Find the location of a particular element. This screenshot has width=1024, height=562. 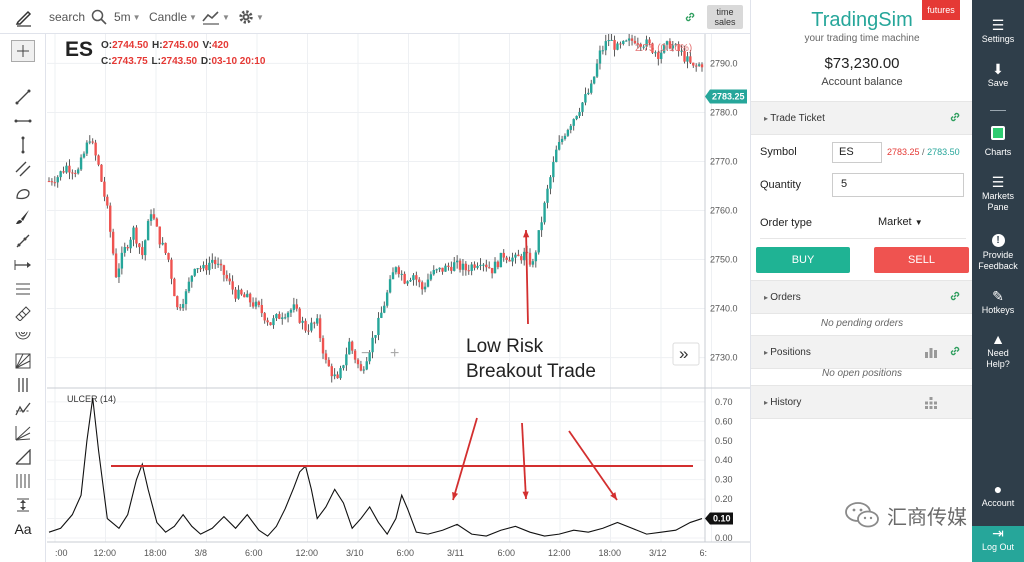

measure-tool is located at coordinates (23, 265).